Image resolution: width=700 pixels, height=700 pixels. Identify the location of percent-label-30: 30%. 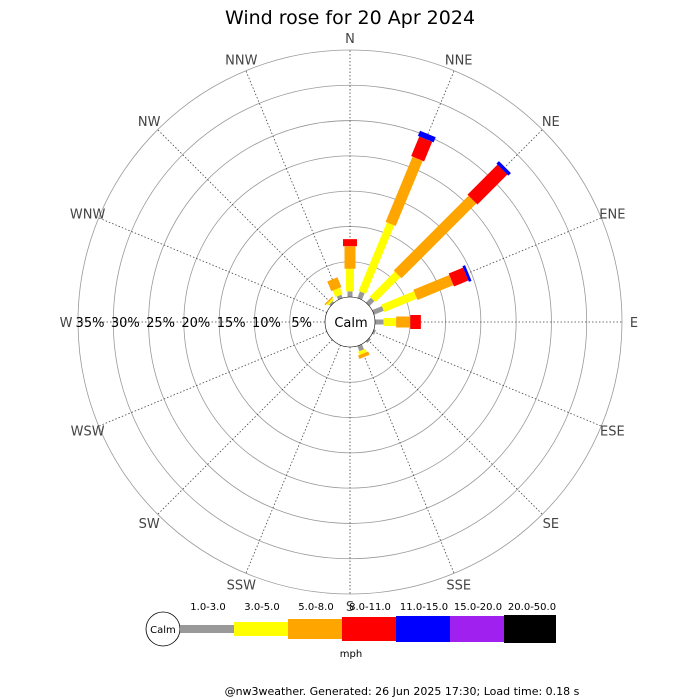
(125, 323).